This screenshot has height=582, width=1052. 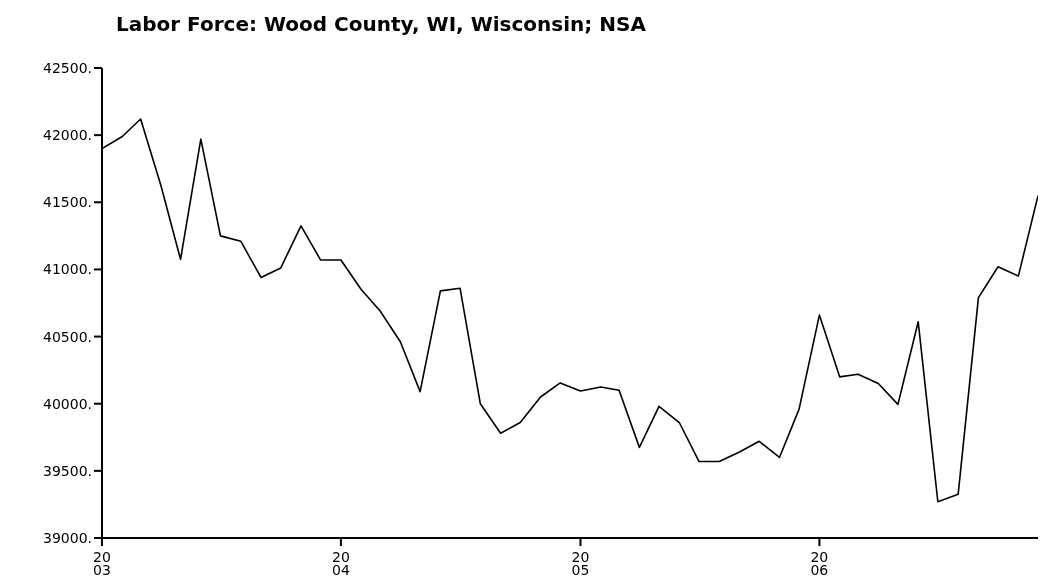 What do you see at coordinates (67, 135) in the screenshot?
I see `y-tick-label: 42000.` at bounding box center [67, 135].